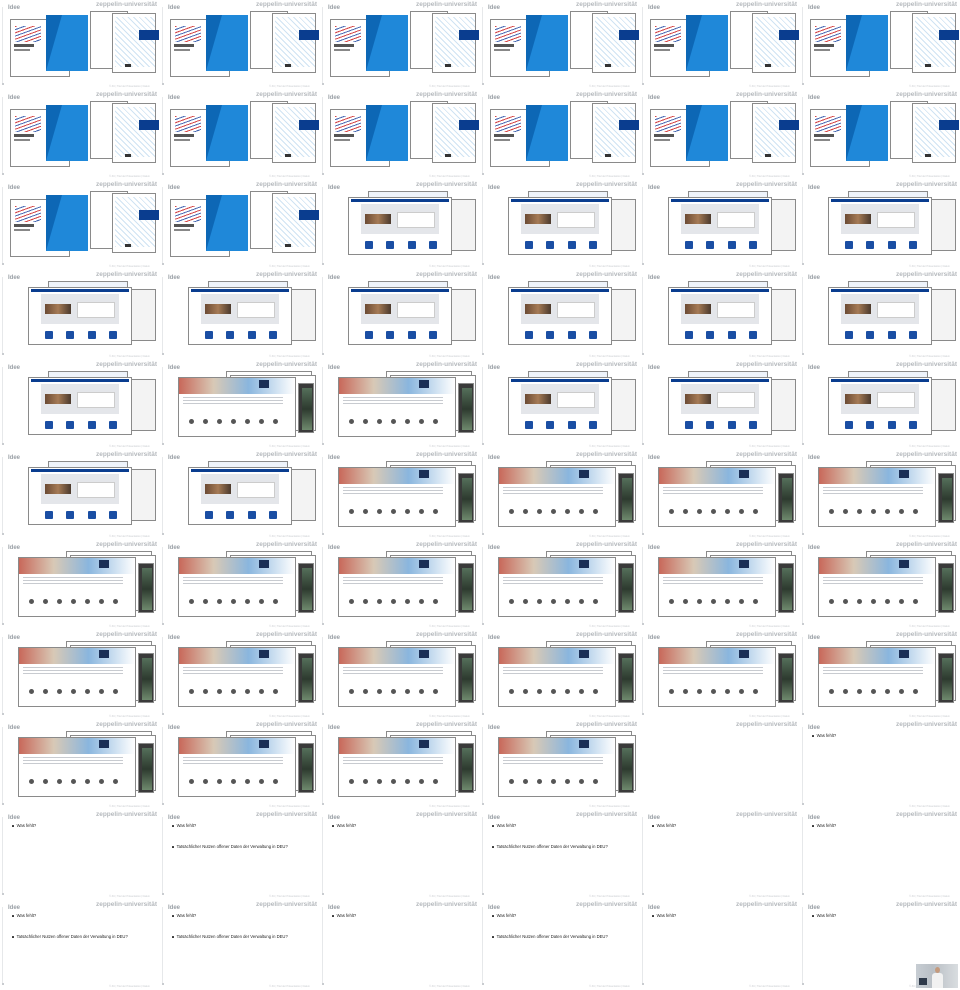 The height and width of the screenshot is (990, 960). I want to click on slide-title: Idee, so click(334, 368).